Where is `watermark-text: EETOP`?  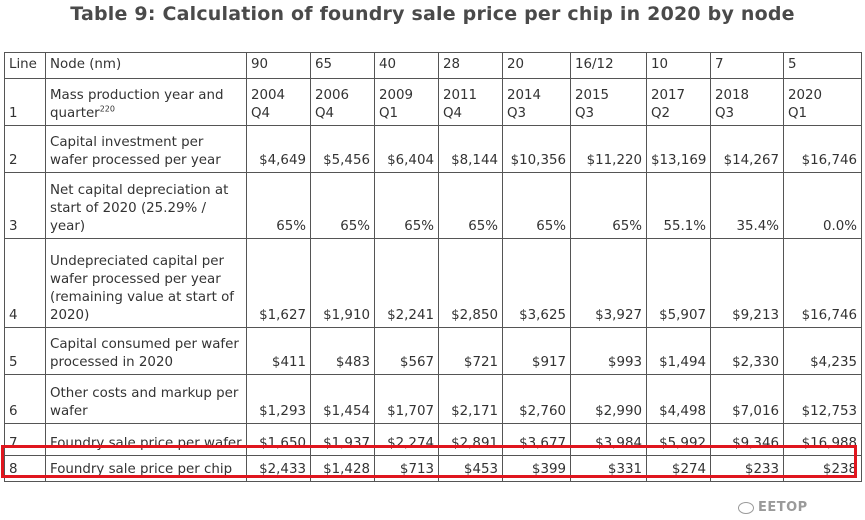
watermark-text: EETOP is located at coordinates (783, 507).